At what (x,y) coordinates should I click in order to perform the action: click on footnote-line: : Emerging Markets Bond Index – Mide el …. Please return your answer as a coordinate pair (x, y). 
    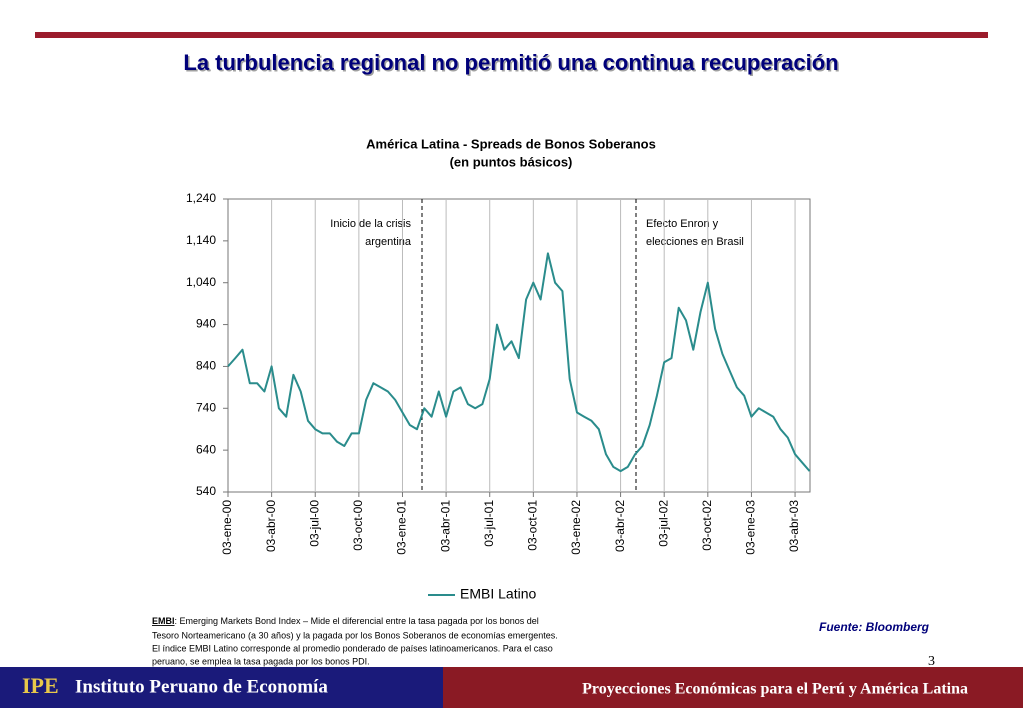
    Looking at the image, I should click on (357, 621).